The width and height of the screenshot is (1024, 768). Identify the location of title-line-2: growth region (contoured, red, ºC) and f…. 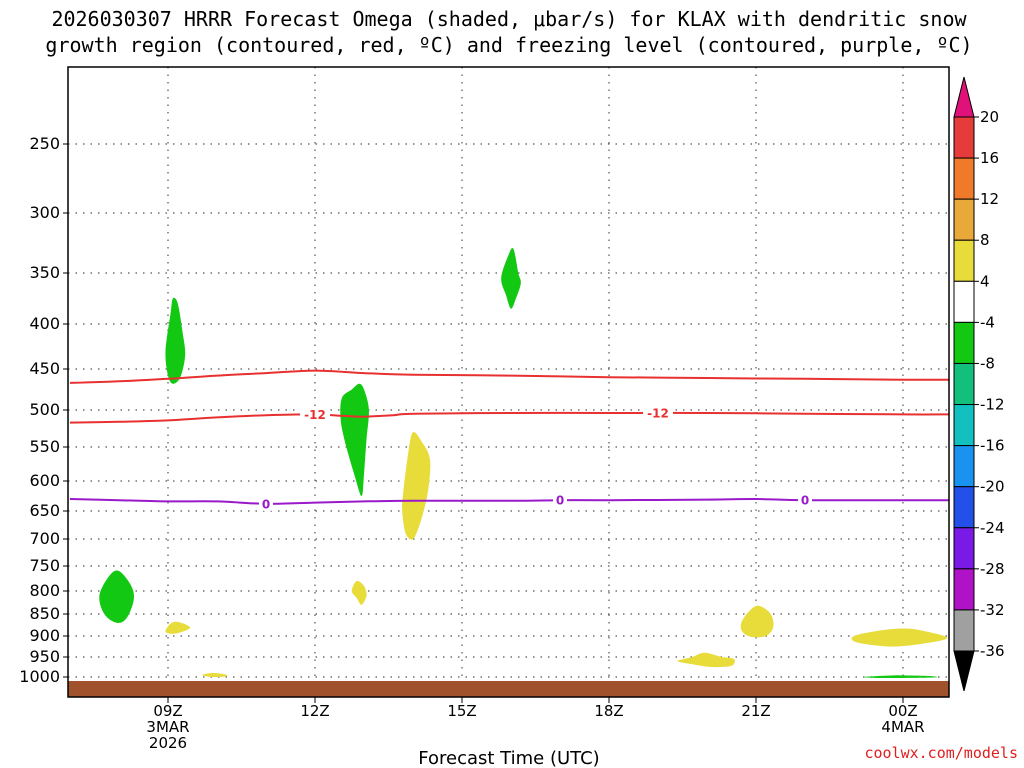
(508, 45).